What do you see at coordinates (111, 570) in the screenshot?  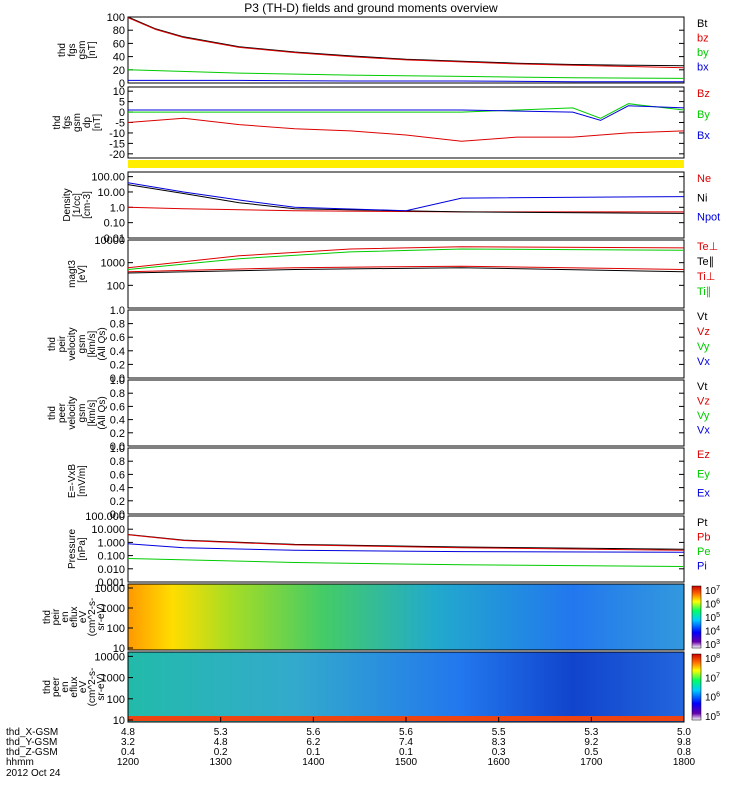 I see `y-tick-label: 0.010` at bounding box center [111, 570].